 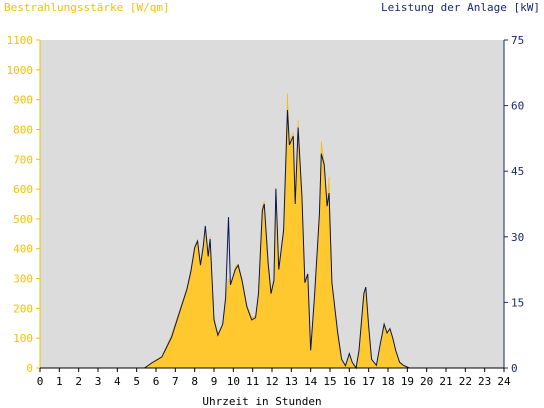 I want to click on x-tick-label: 12, so click(x=271, y=381).